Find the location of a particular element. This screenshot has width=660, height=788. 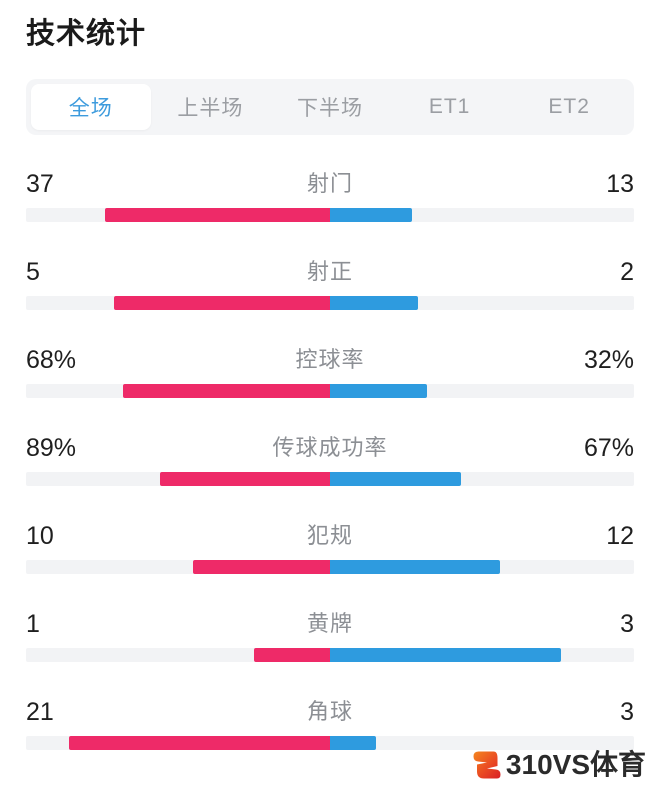

stat-row: 10 犯规 12 is located at coordinates (330, 556).